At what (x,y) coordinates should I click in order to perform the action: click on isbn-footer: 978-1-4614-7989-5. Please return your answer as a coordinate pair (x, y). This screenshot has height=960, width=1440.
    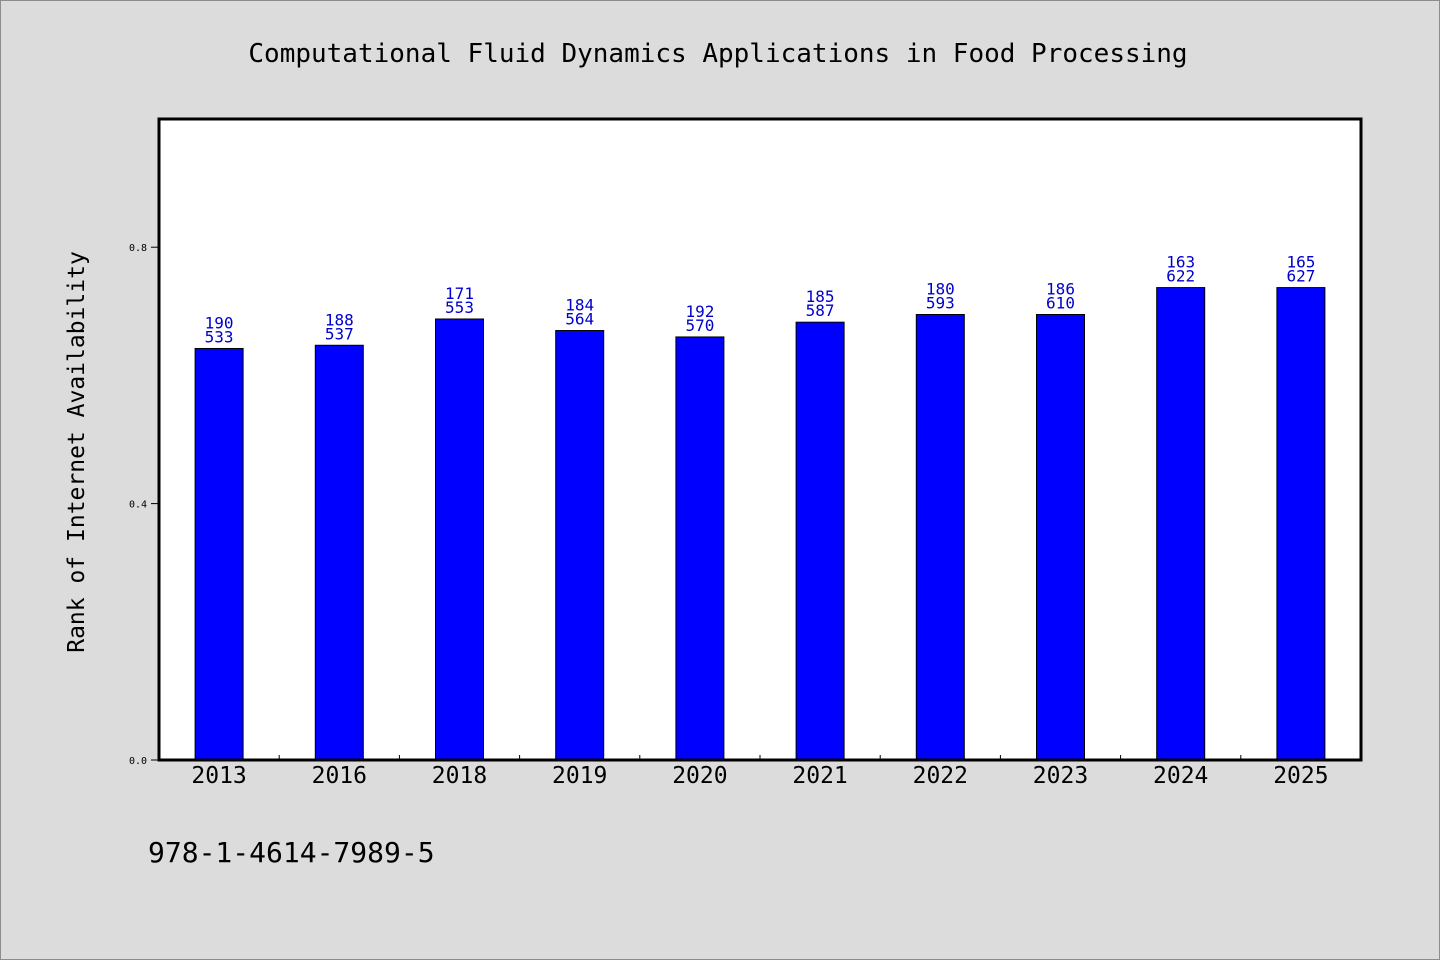
    Looking at the image, I should click on (291, 852).